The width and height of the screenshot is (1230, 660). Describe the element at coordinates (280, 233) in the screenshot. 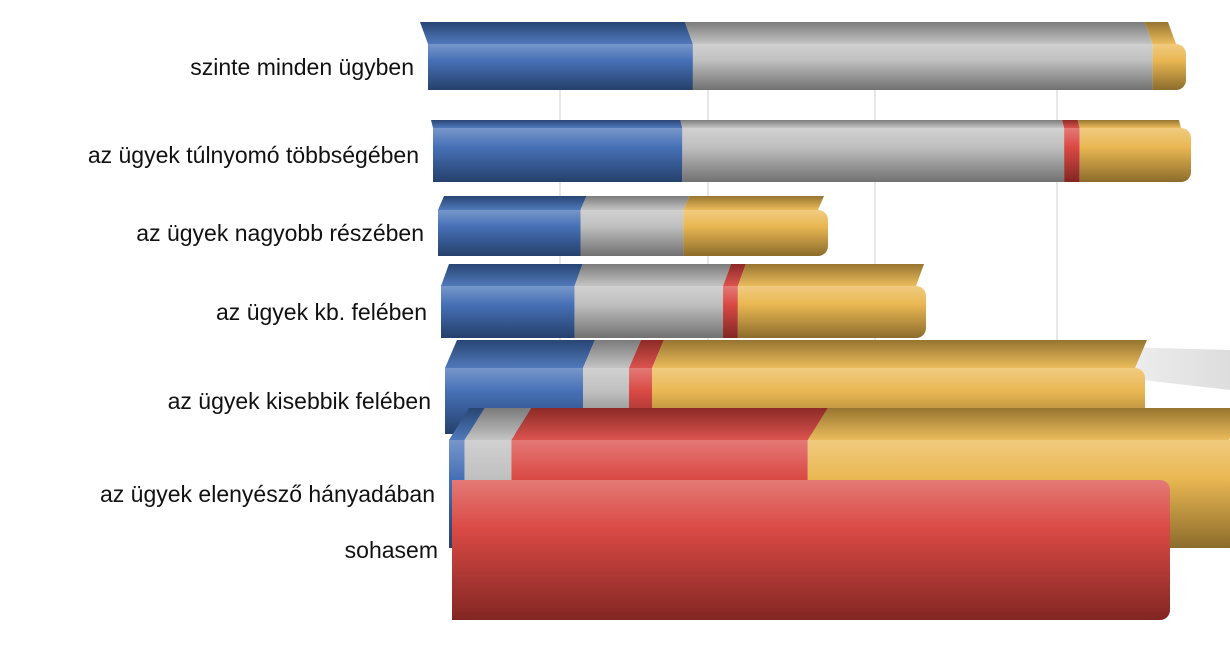

I see `category-label: az ügyek nagyobb részében` at that location.